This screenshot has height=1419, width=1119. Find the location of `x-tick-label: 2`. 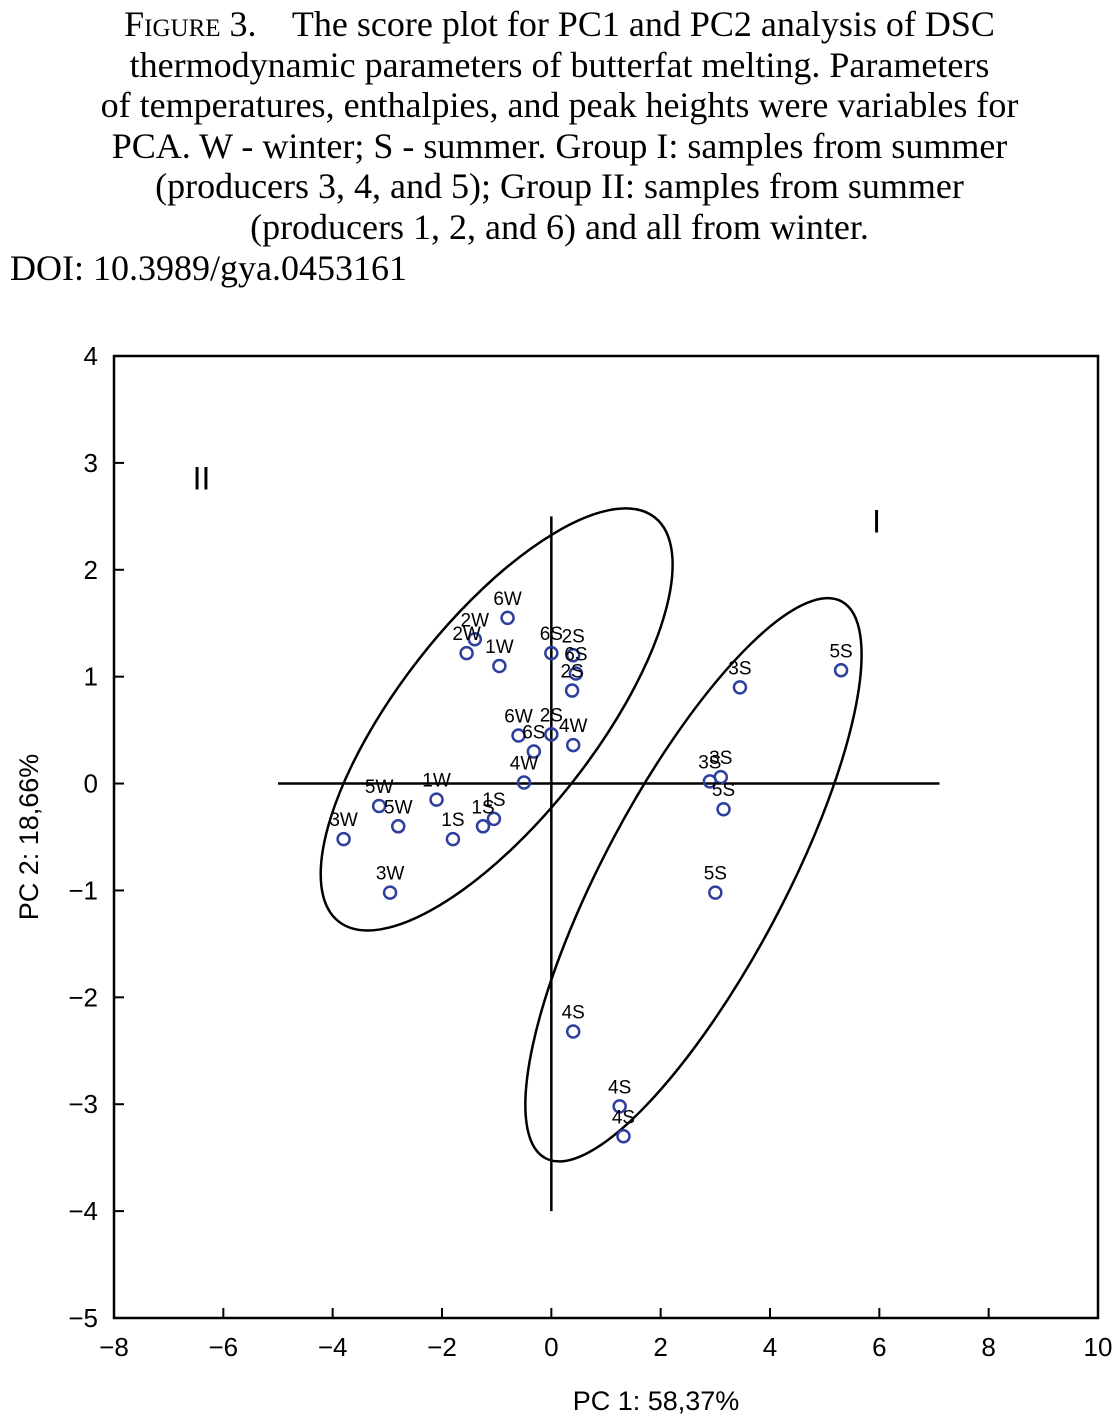

x-tick-label: 2 is located at coordinates (660, 1347).